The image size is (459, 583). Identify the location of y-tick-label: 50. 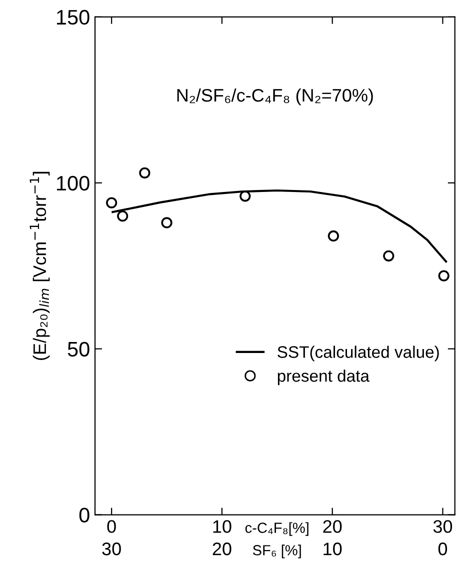
(79, 349).